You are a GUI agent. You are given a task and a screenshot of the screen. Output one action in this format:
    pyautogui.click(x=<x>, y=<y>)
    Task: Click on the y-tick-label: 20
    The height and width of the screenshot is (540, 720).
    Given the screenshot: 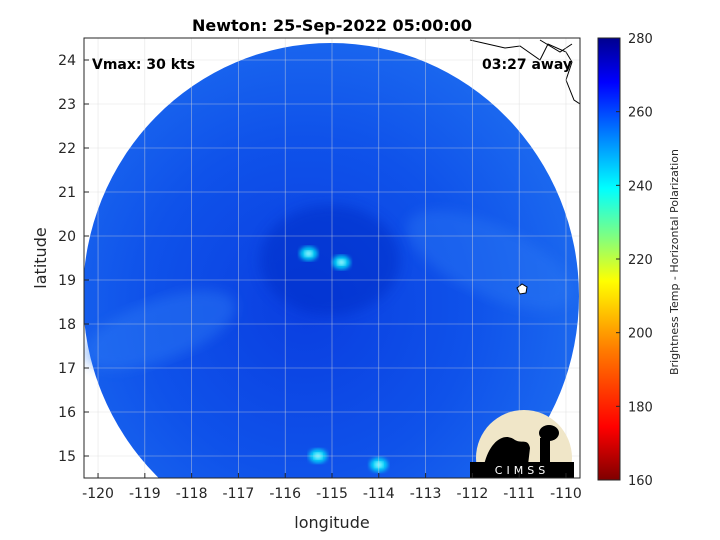 What is the action you would take?
    pyautogui.click(x=67, y=237)
    